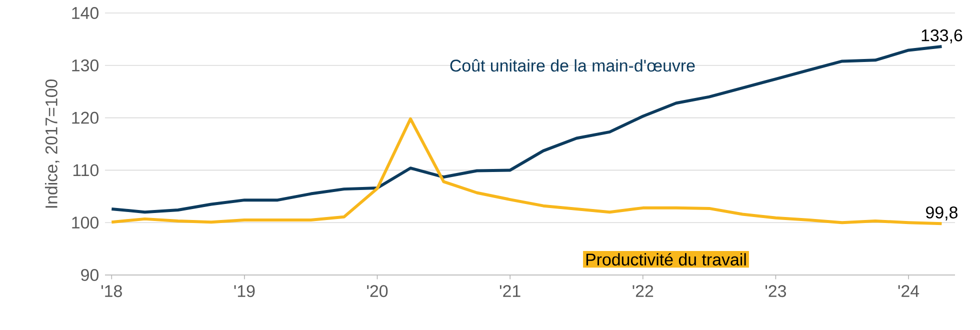  I want to click on y-tick-label: 90, so click(89, 275).